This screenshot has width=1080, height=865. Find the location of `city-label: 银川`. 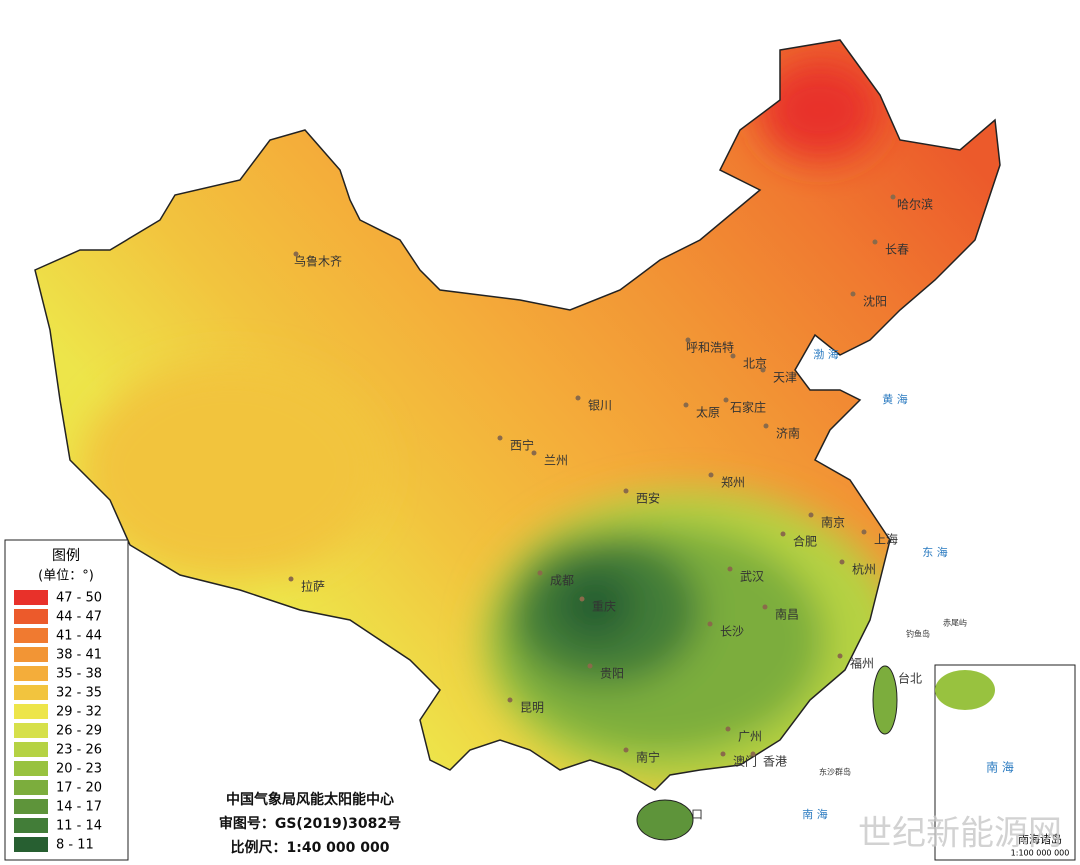

city-label: 银川 is located at coordinates (600, 406).